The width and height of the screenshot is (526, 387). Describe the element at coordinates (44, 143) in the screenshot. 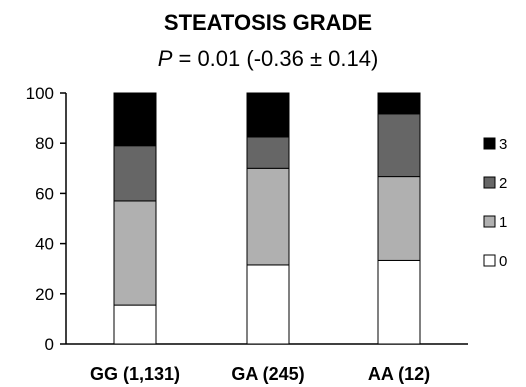

I see `y-tick-label: 80` at that location.